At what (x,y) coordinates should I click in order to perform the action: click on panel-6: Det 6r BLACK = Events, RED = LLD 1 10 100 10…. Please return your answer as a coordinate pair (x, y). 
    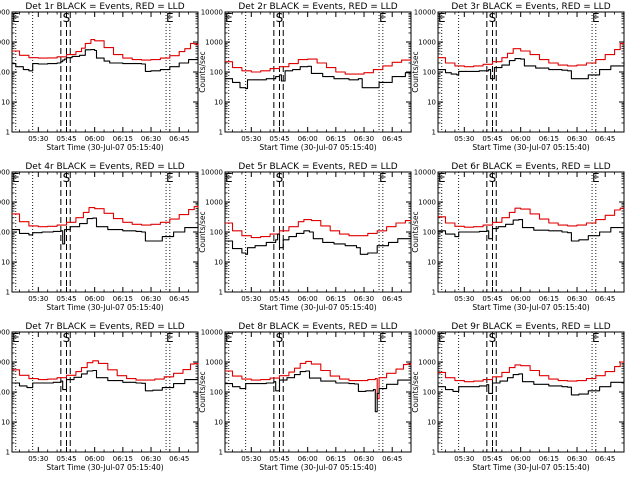
    Looking at the image, I should click on (518, 237).